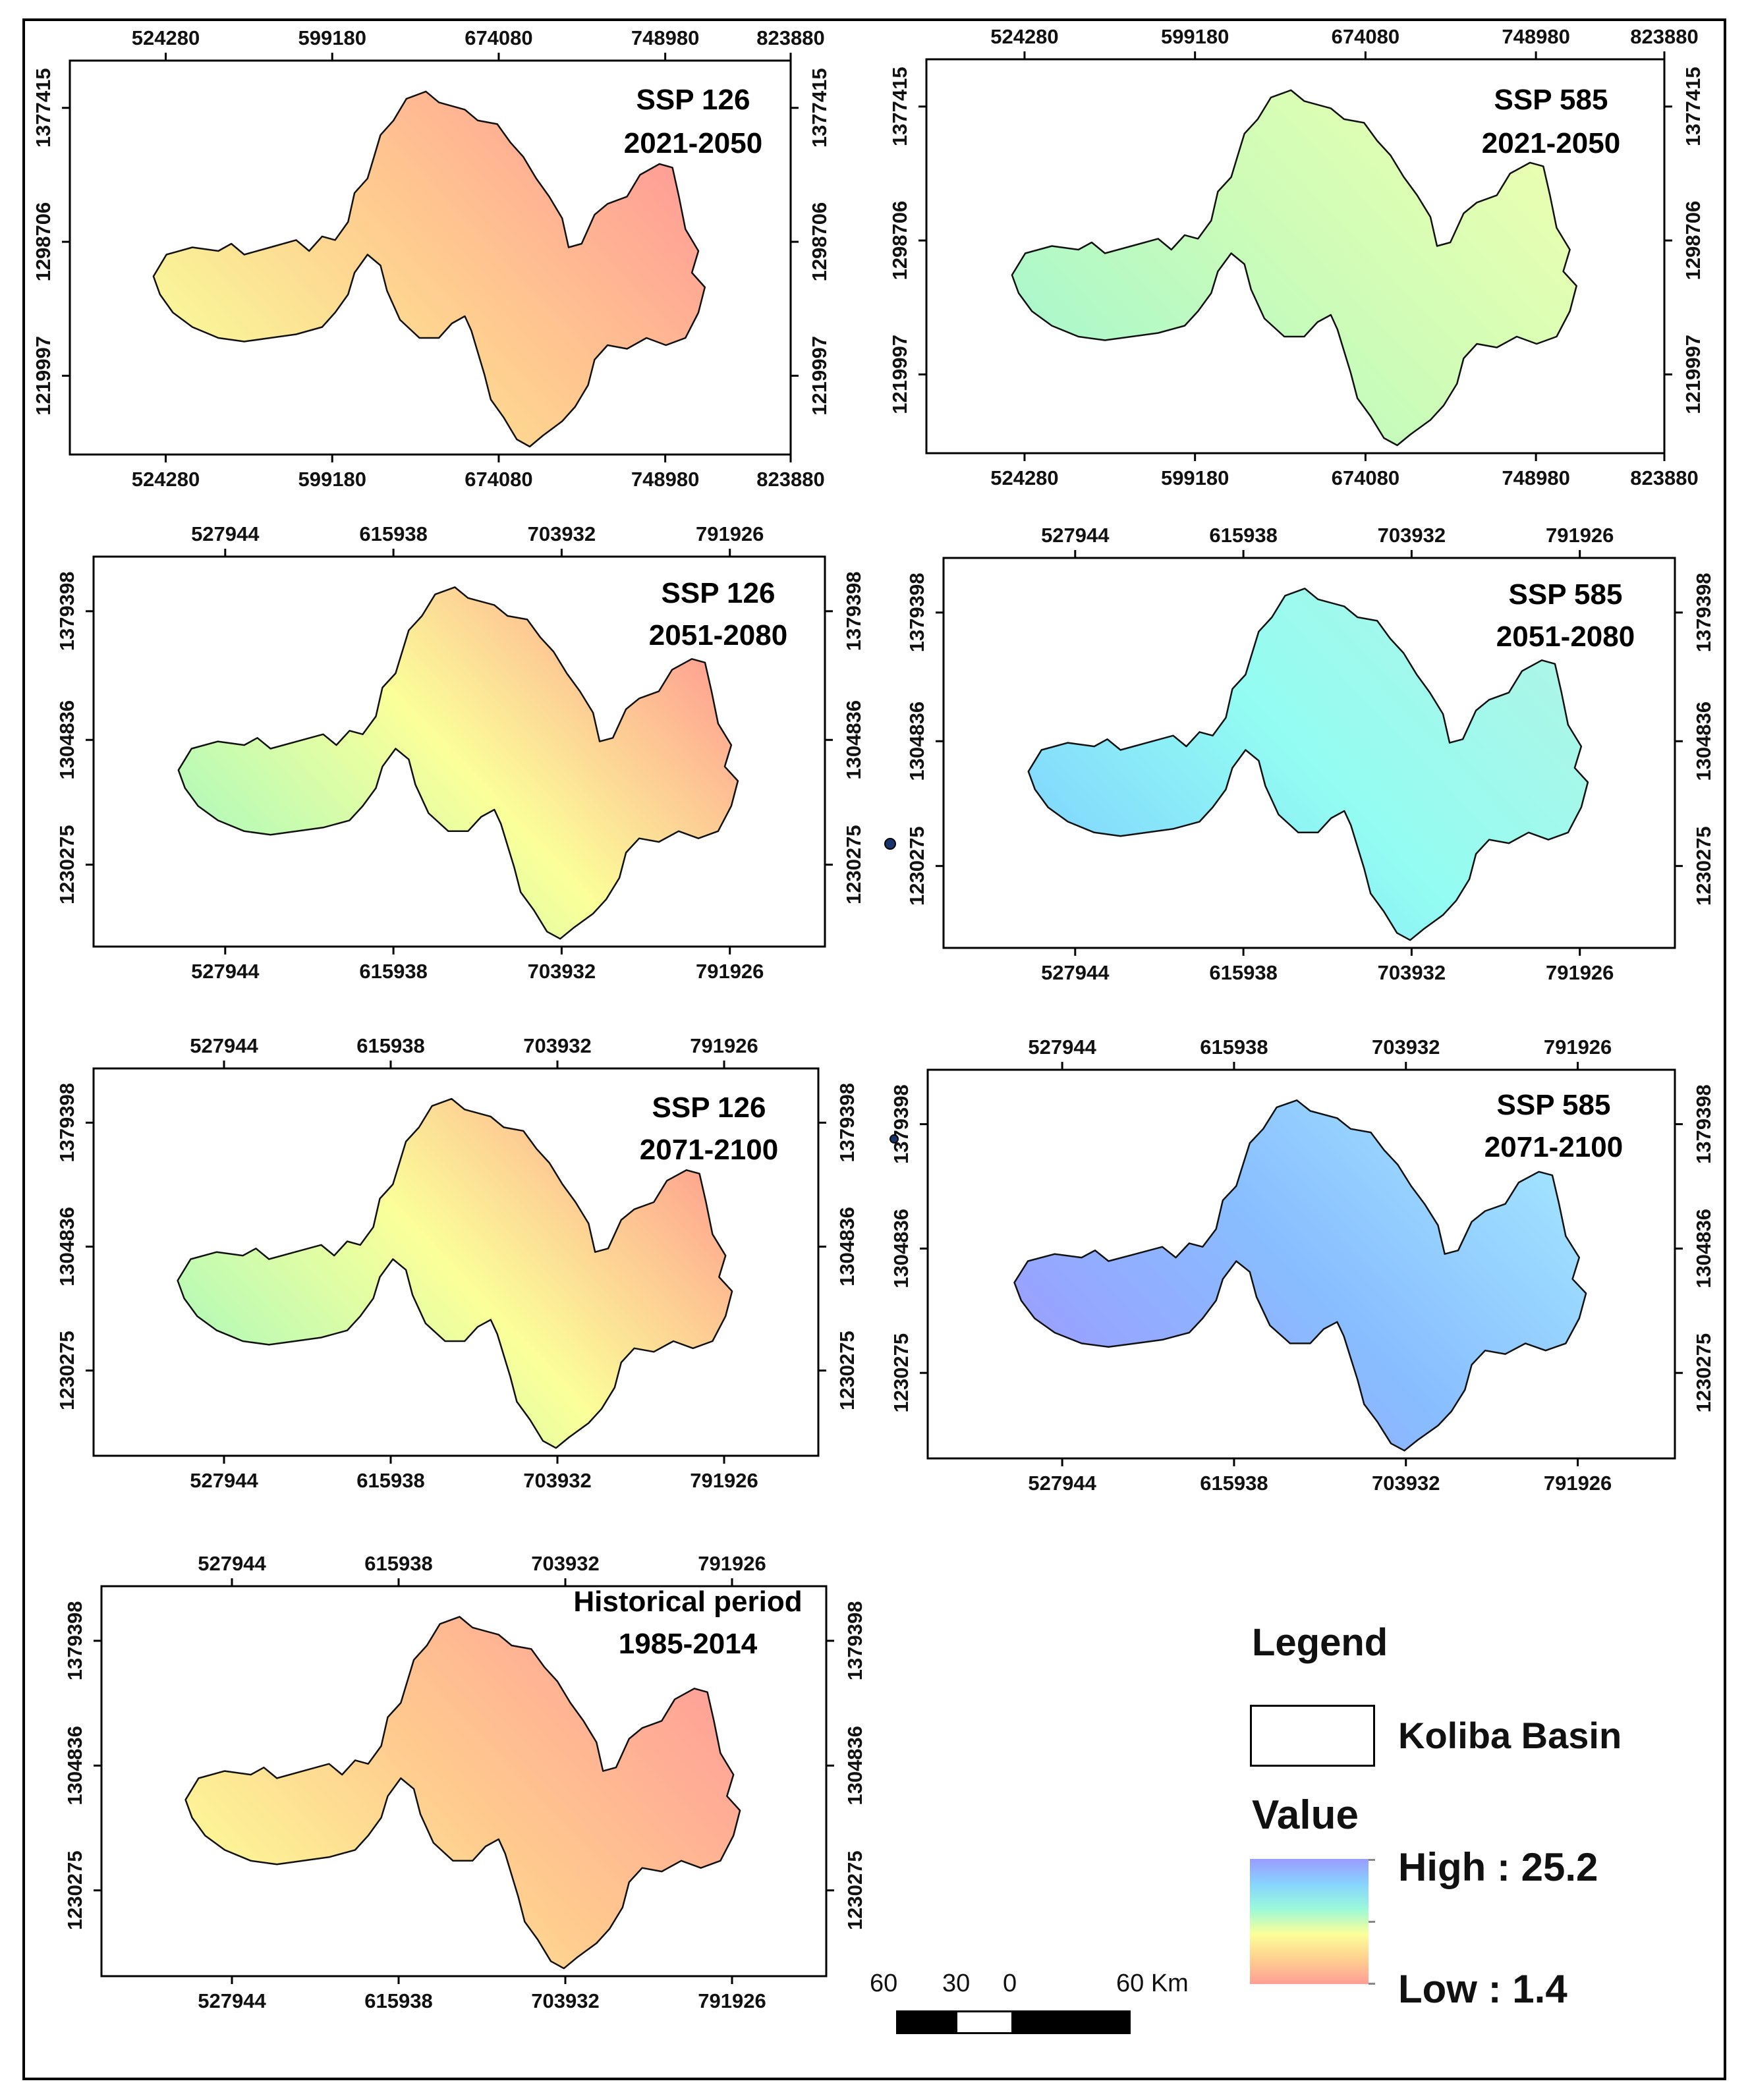 The image size is (1750, 2100). What do you see at coordinates (1365, 477) in the screenshot?
I see `x-tick-label-bottom: 674080` at bounding box center [1365, 477].